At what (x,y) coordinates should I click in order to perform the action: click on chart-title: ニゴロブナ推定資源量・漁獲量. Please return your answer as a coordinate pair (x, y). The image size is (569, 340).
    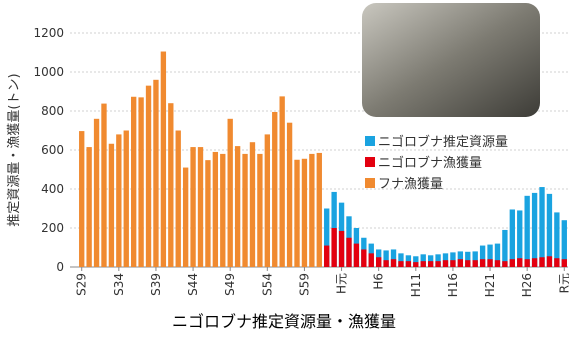
    Looking at the image, I should click on (284, 321).